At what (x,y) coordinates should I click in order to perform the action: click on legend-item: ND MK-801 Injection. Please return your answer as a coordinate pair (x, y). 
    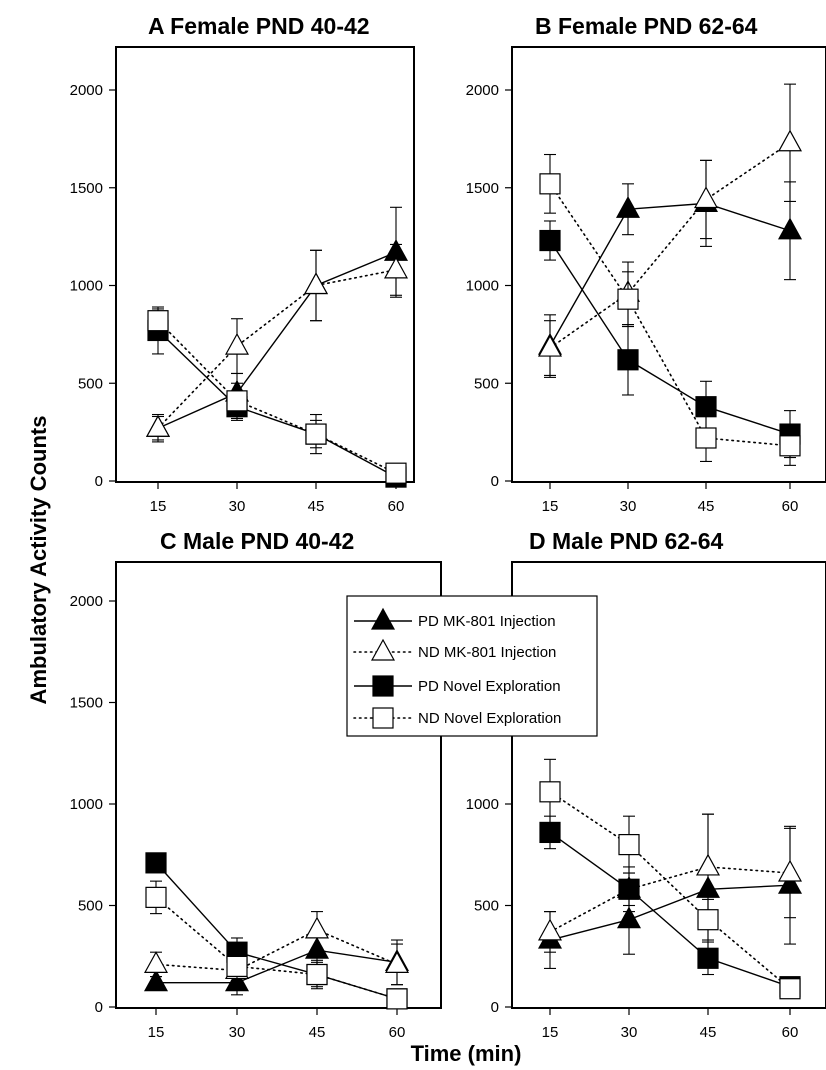
    Looking at the image, I should click on (454, 649).